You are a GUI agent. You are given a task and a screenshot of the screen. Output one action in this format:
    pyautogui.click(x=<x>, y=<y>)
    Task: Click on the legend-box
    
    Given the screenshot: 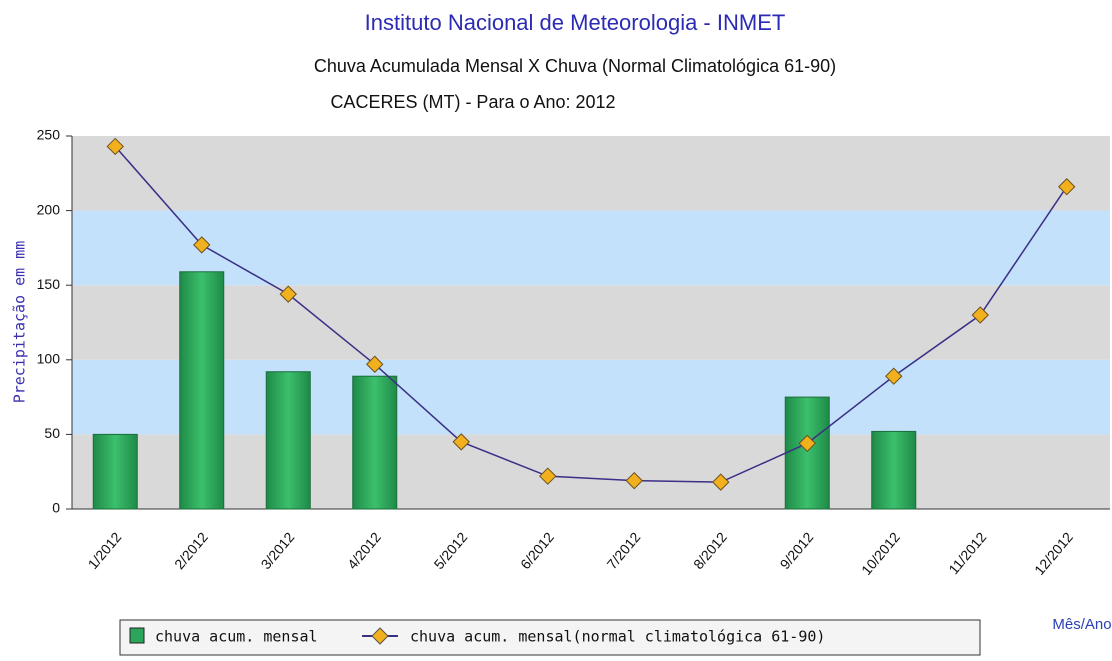 What is the action you would take?
    pyautogui.click(x=550, y=637)
    